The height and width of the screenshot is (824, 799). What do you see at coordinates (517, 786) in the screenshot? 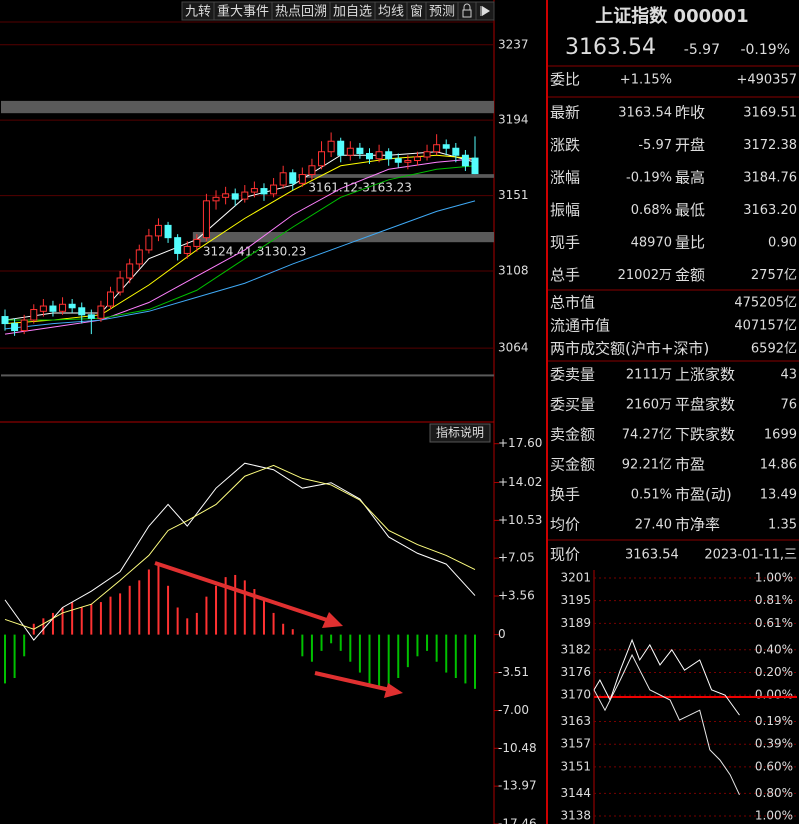
I see `y-tick-label: -13.97` at bounding box center [517, 786].